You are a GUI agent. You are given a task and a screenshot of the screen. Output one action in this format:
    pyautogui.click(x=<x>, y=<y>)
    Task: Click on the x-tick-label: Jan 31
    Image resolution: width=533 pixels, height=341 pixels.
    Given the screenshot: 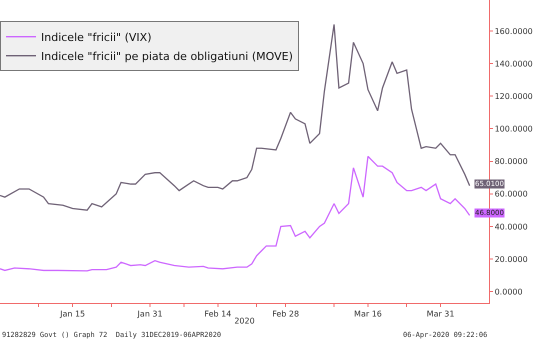 What is the action you would take?
    pyautogui.click(x=149, y=314)
    